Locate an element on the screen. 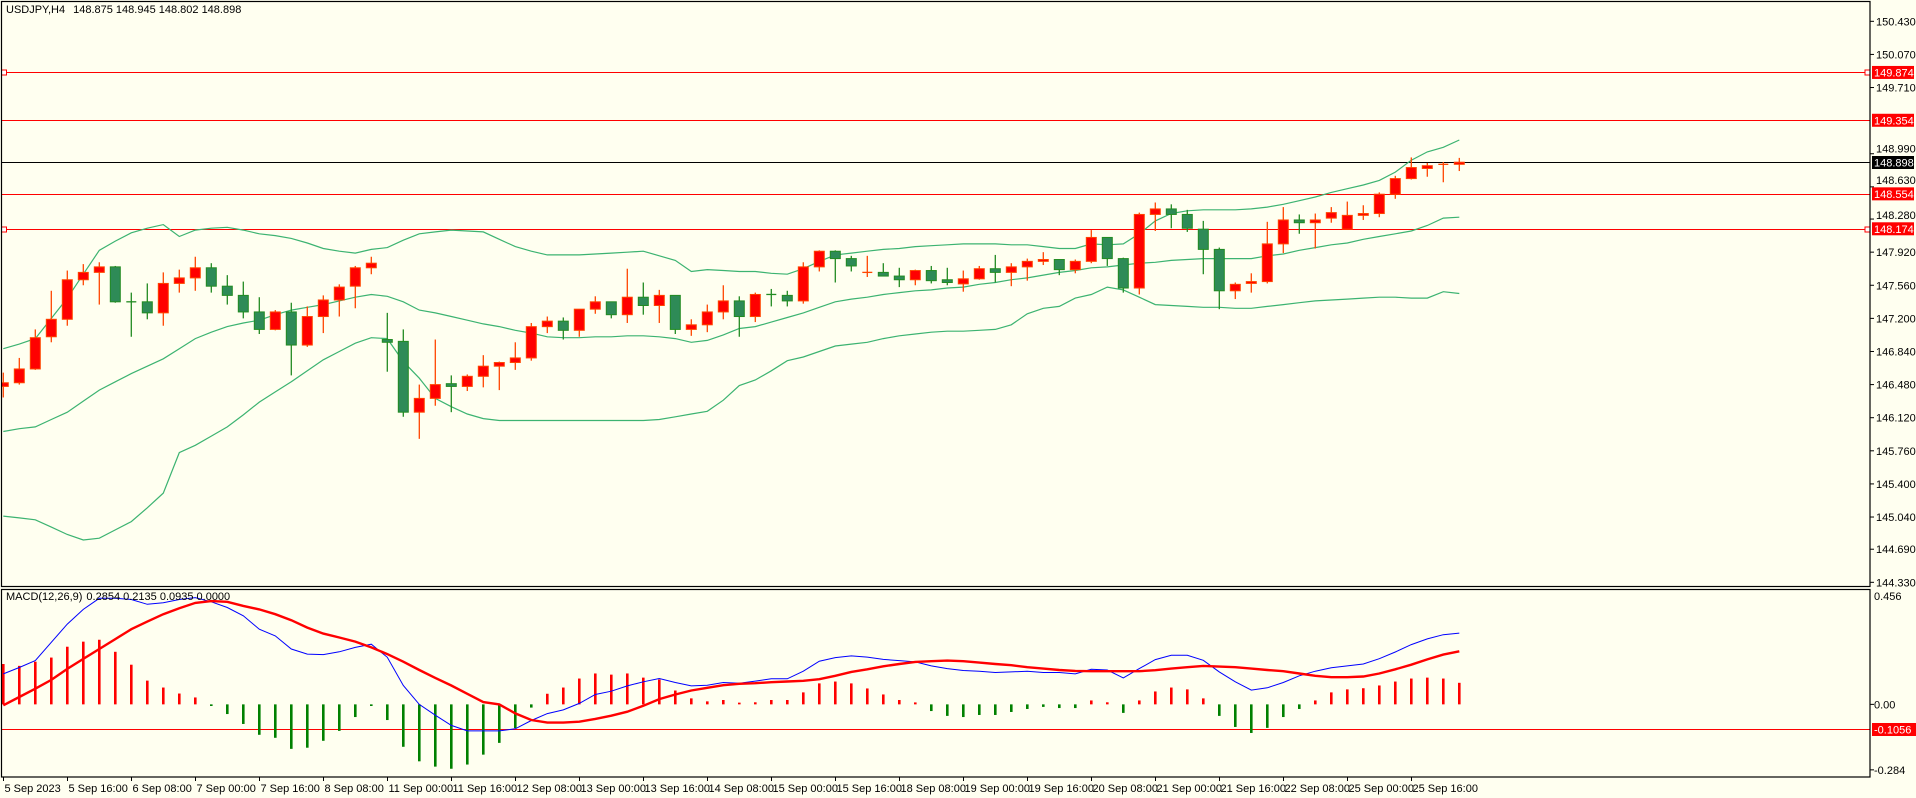 This screenshot has height=798, width=1916. price-tick-label: 150.430 is located at coordinates (1896, 22).